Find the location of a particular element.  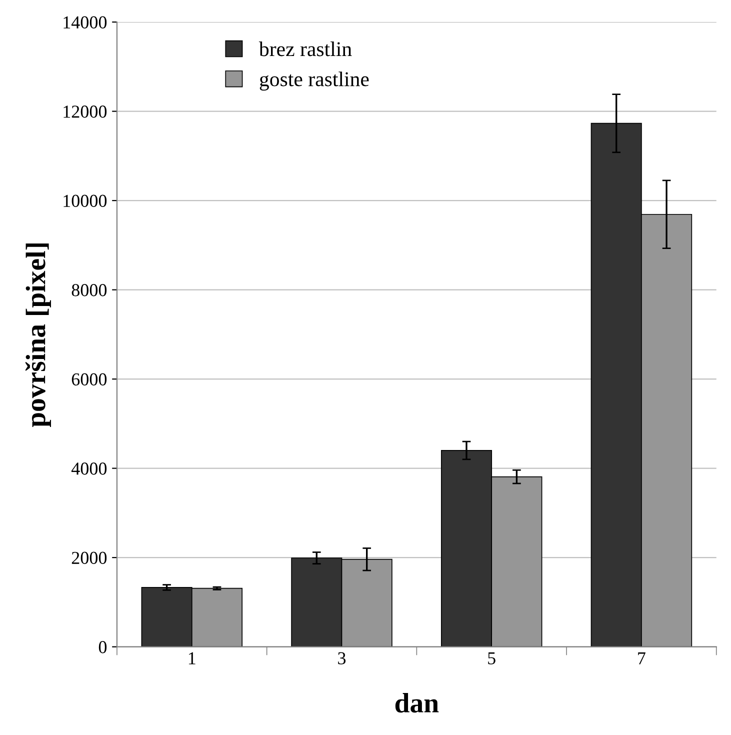

y-tick-label: 0 is located at coordinates (102, 647).